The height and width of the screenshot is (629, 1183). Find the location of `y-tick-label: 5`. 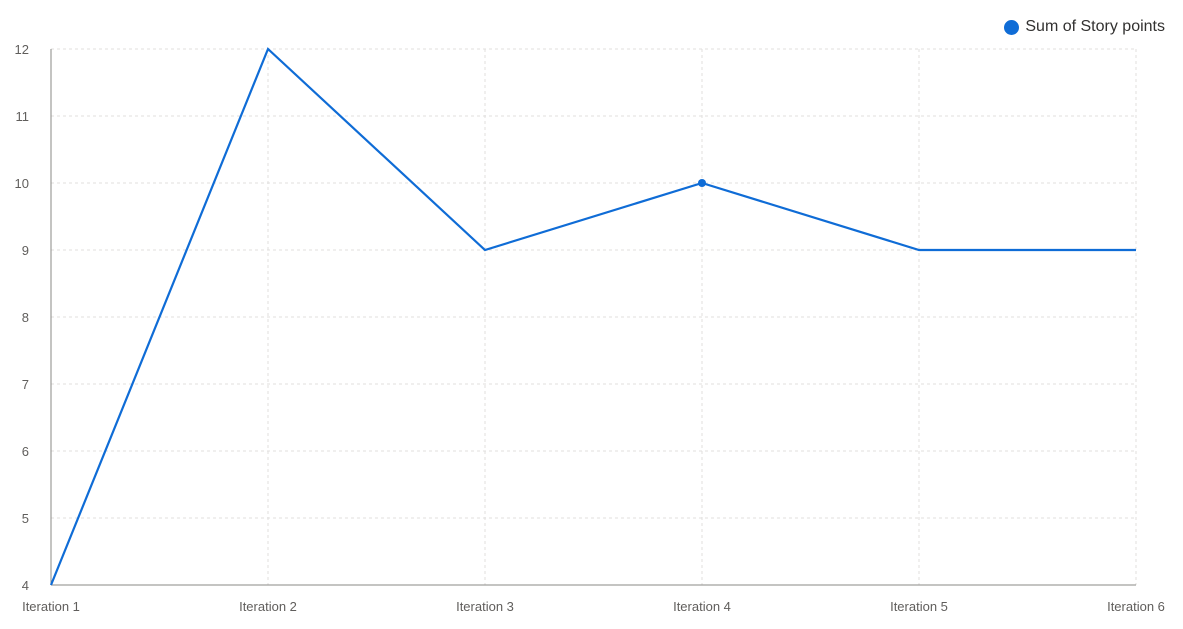

y-tick-label: 5 is located at coordinates (25, 518).